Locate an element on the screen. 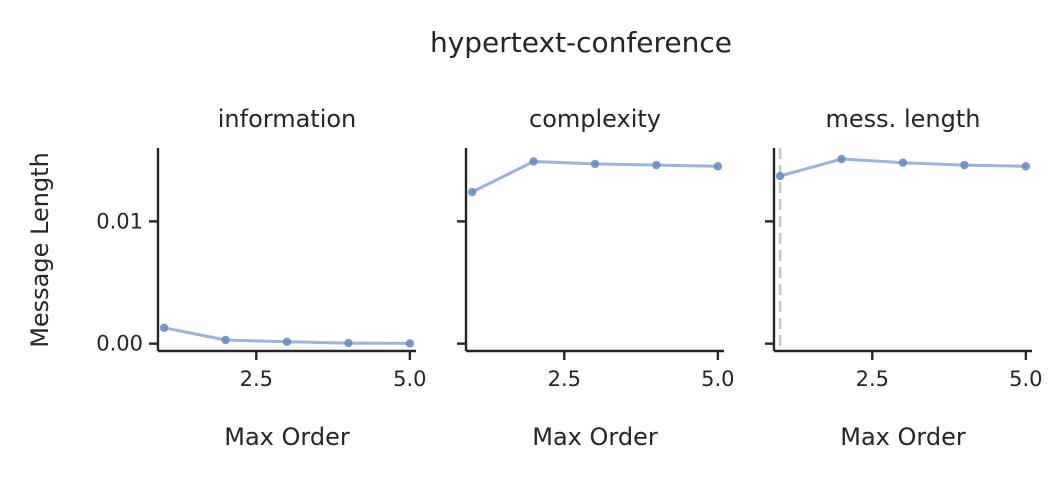  panel-title: information is located at coordinates (287, 119).